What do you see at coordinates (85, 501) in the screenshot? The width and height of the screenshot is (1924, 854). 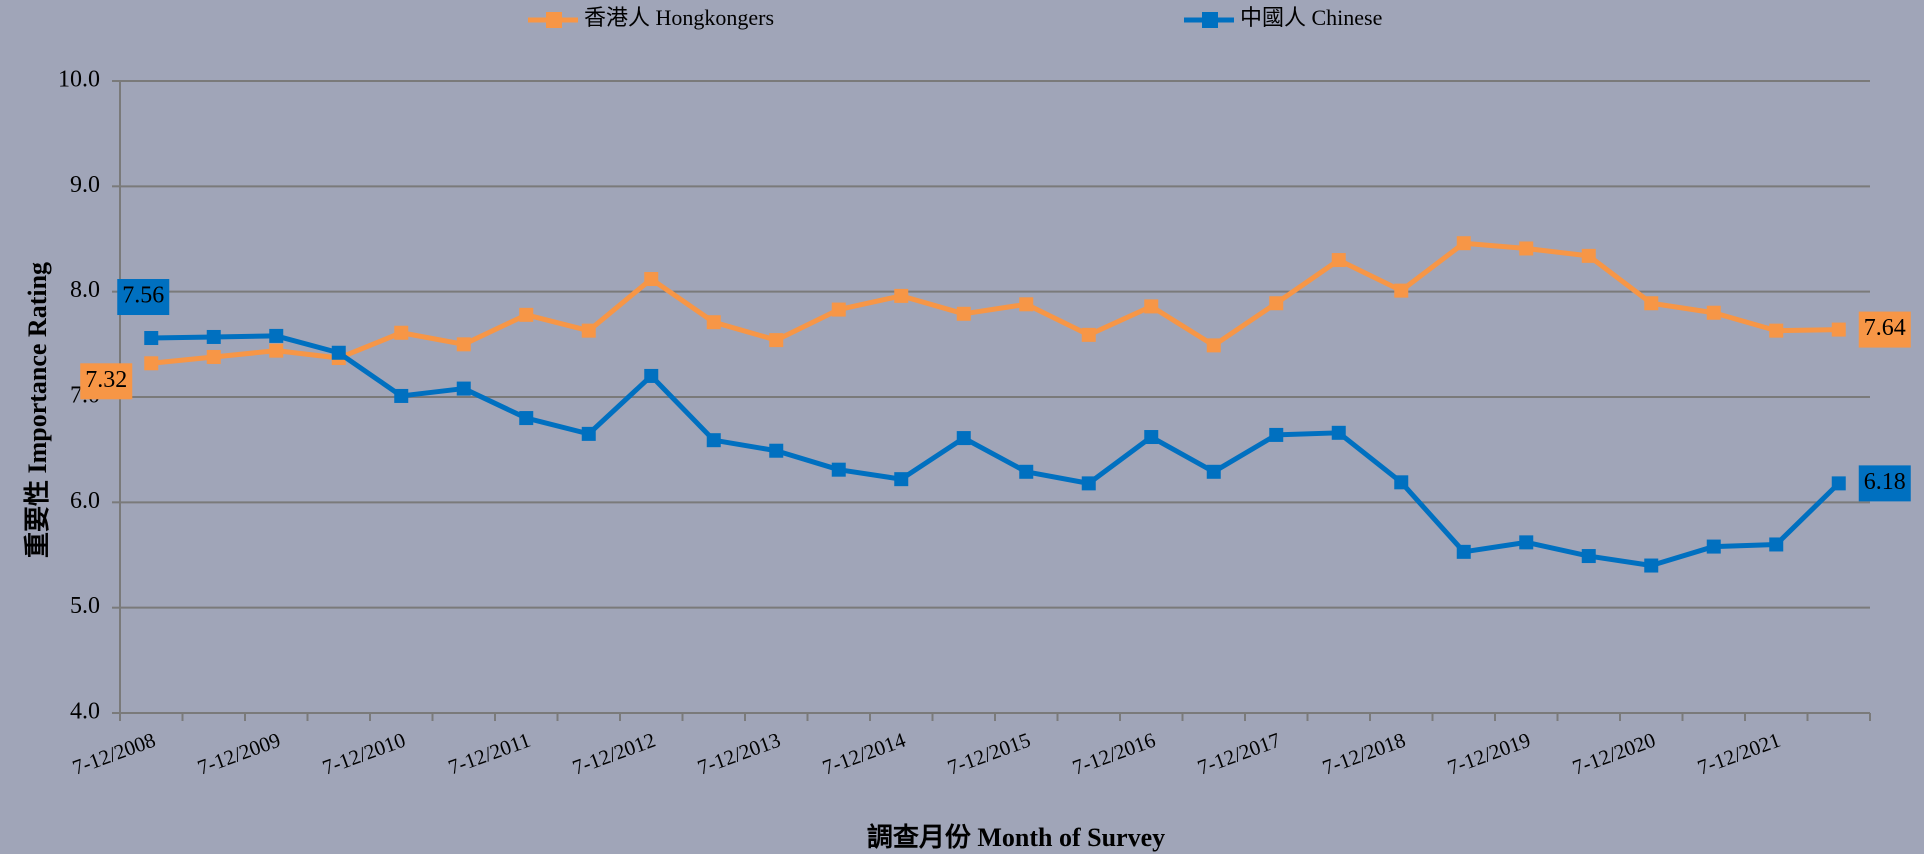 I see `y-tick-label: 6.0` at bounding box center [85, 501].